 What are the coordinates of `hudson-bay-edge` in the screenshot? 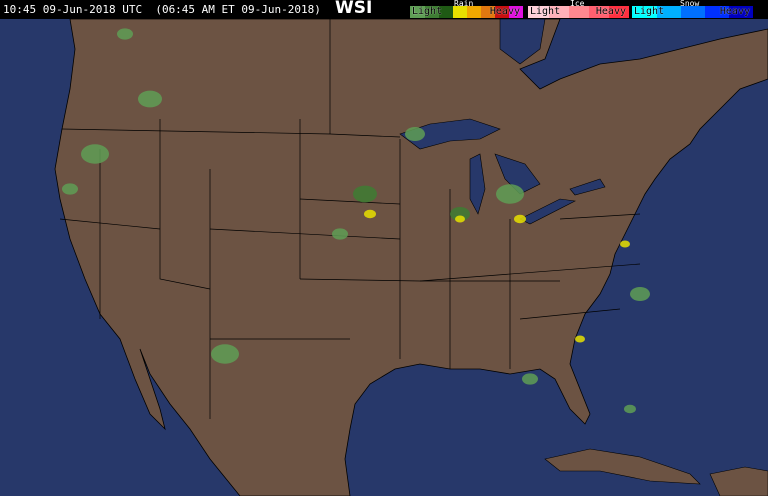 It's located at (522, 42).